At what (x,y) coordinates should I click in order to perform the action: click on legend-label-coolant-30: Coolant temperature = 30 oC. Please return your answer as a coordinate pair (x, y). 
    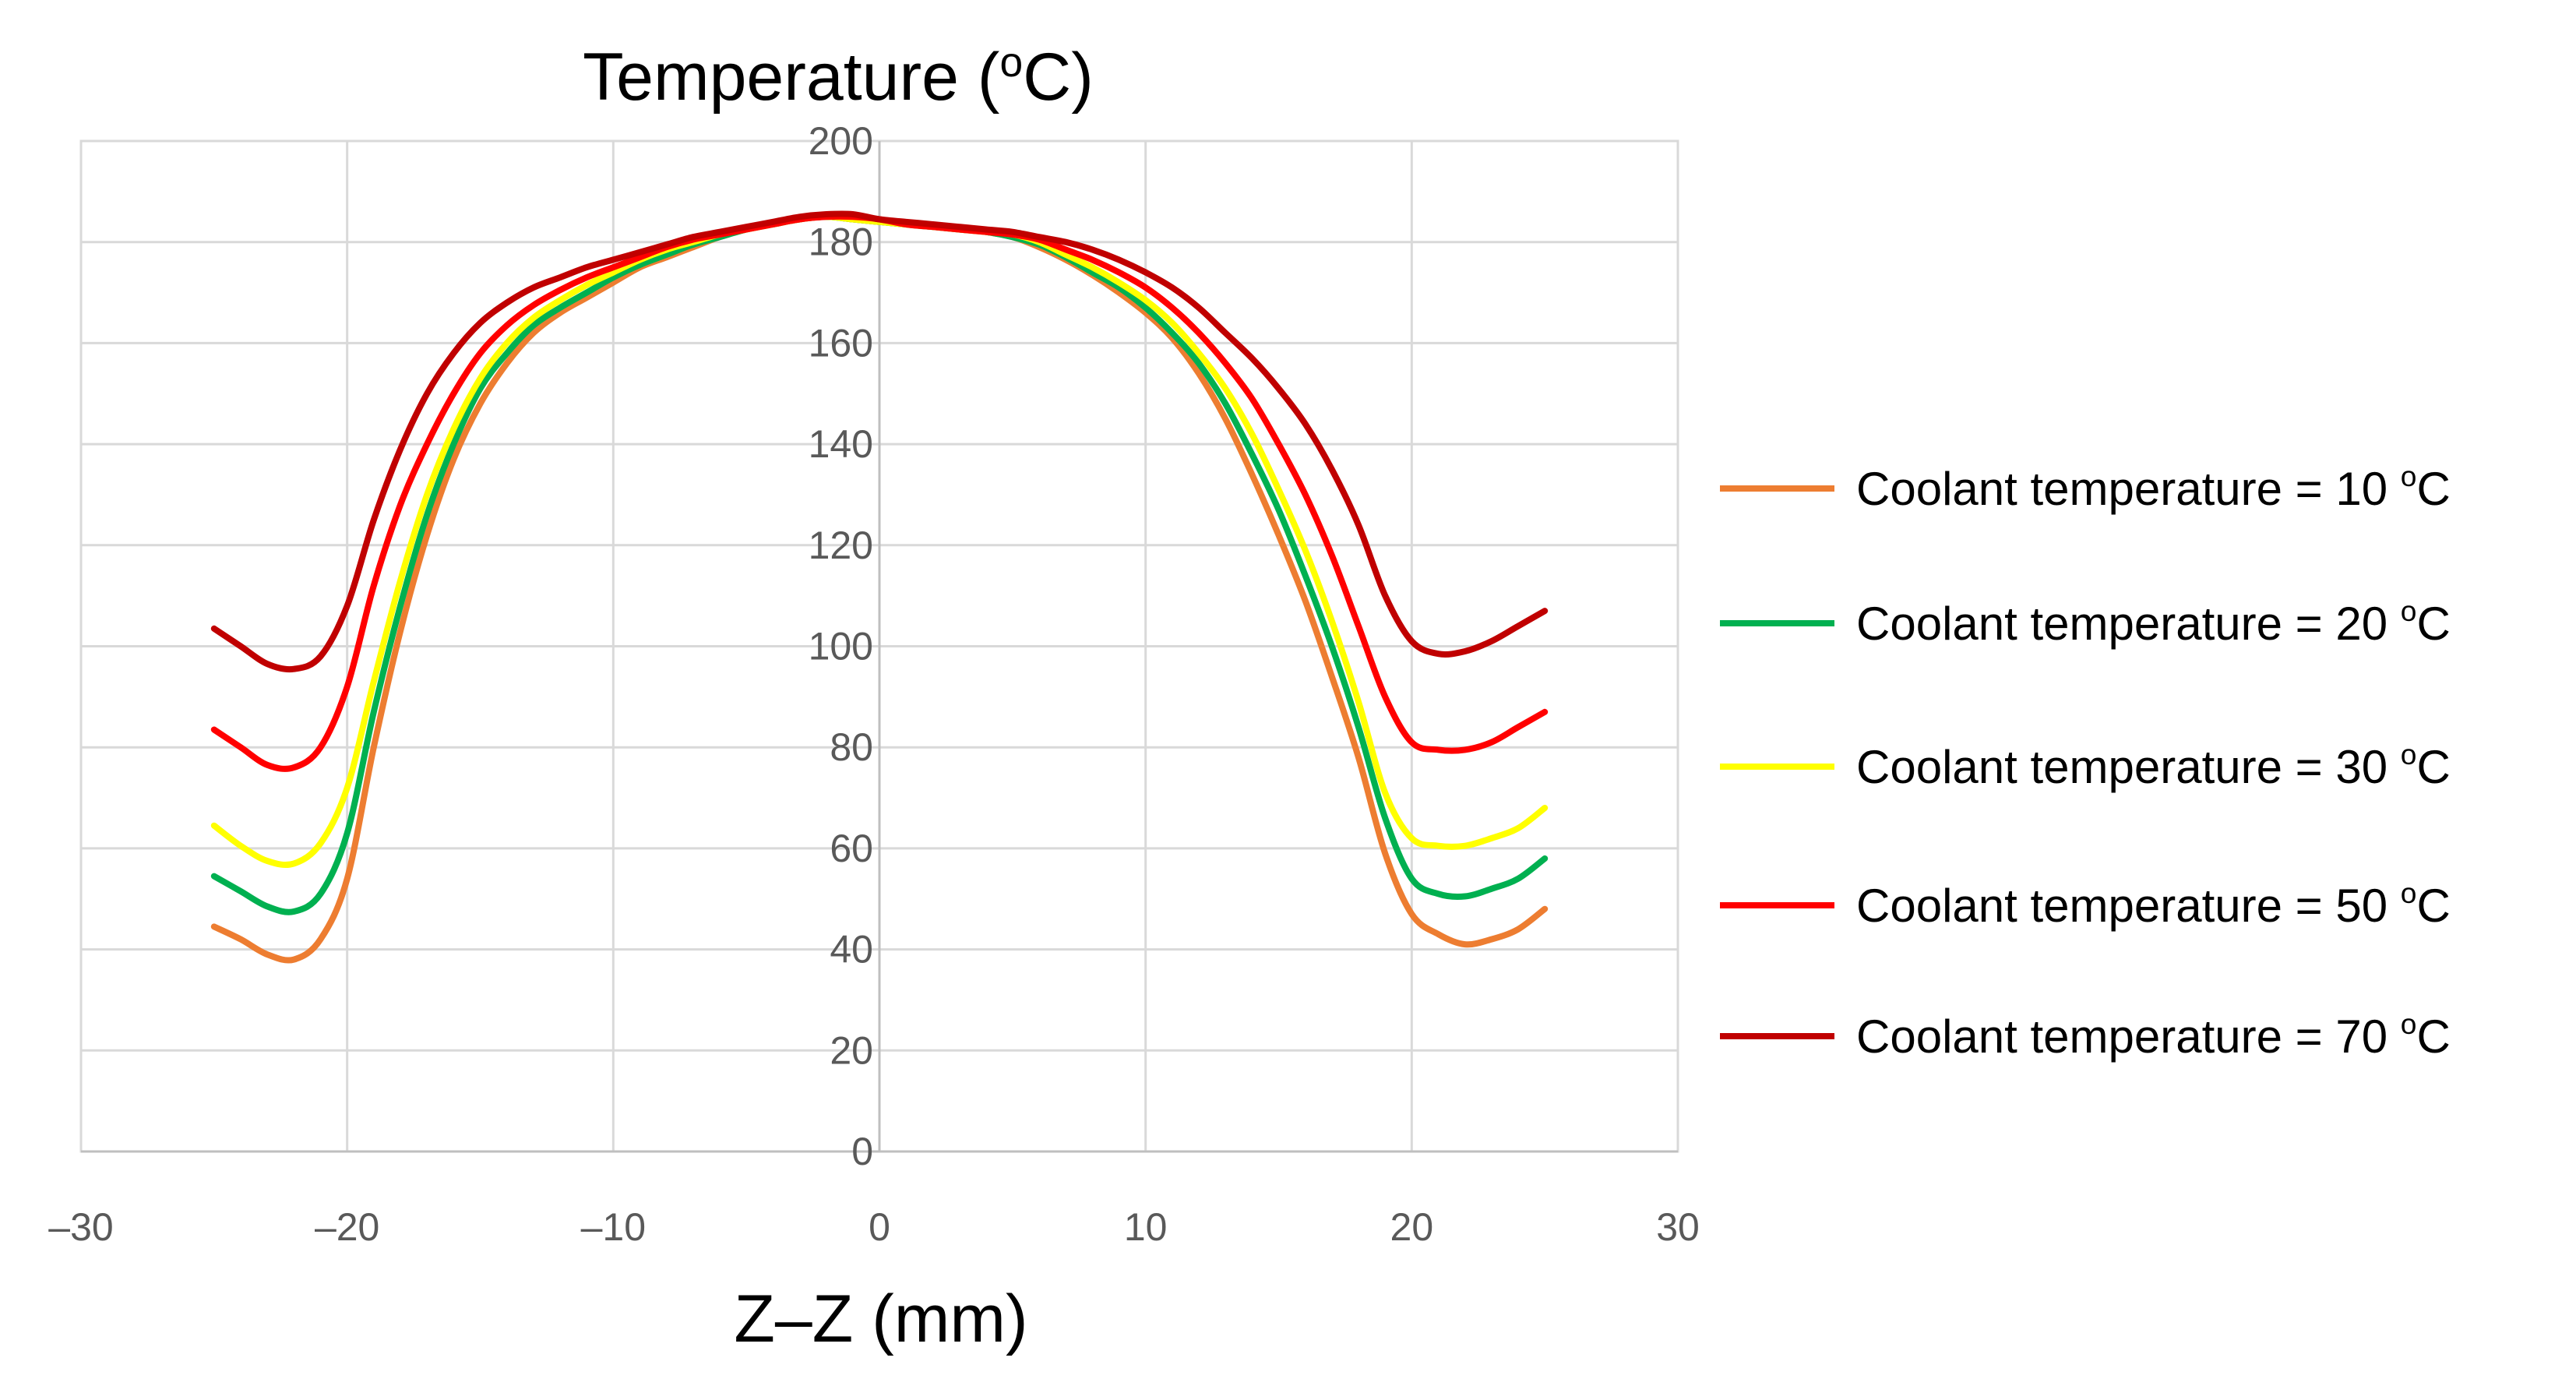
    Looking at the image, I should click on (2153, 765).